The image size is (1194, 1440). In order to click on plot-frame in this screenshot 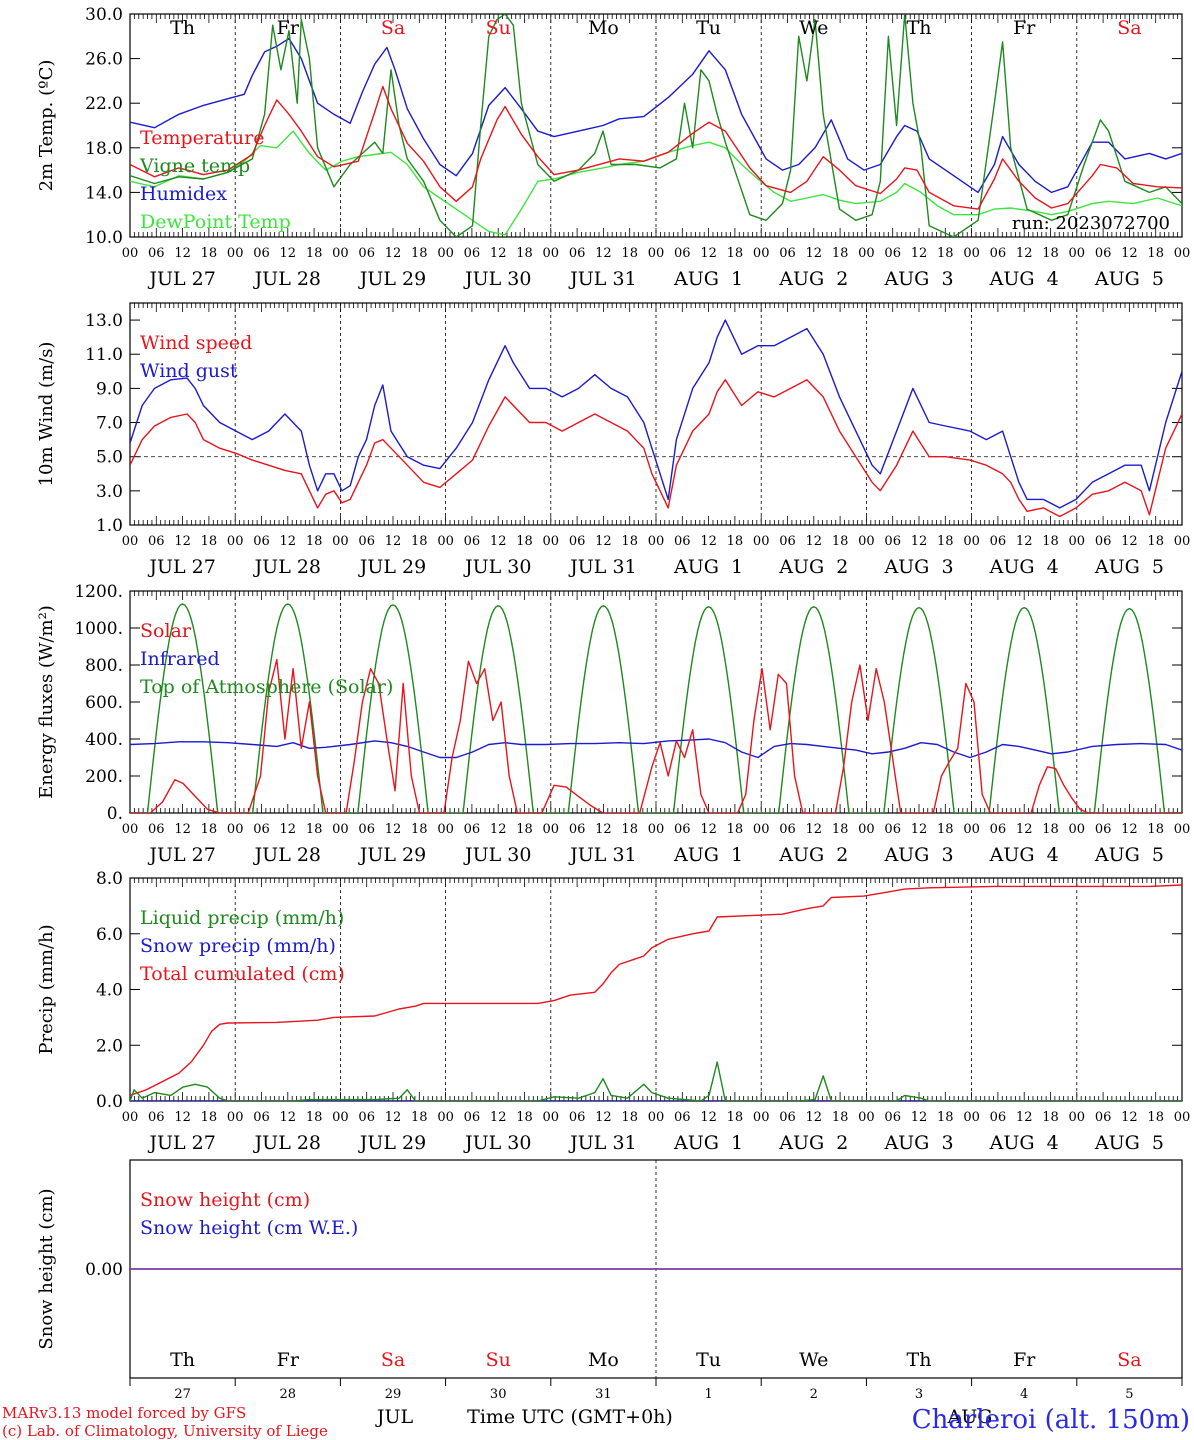, I will do `click(656, 125)`.